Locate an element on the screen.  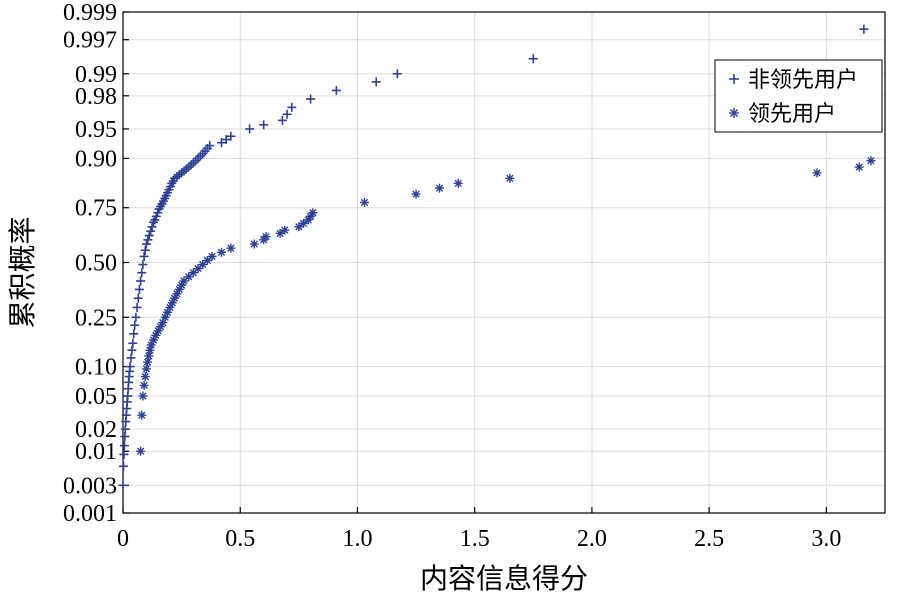
x-tick-label: 3.0 is located at coordinates (826, 539).